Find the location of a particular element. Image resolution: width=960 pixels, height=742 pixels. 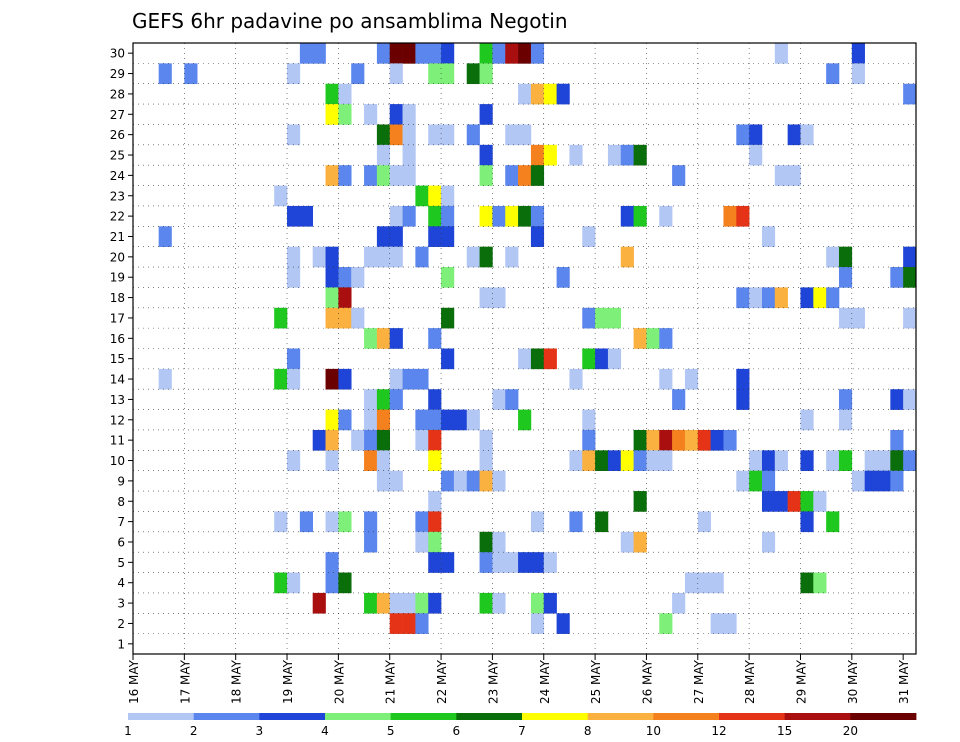

y-tick-label: 18 is located at coordinates (117, 298).